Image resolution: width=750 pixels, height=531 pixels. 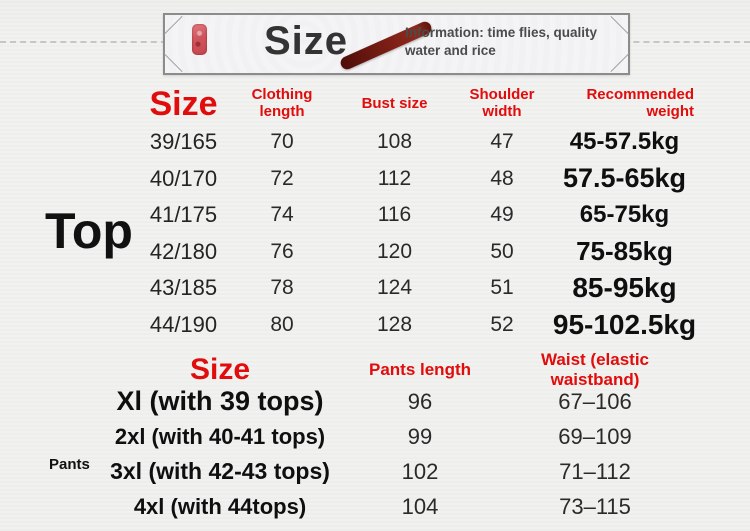 What do you see at coordinates (502, 251) in the screenshot?
I see `cell-shoulder-width: 50` at bounding box center [502, 251].